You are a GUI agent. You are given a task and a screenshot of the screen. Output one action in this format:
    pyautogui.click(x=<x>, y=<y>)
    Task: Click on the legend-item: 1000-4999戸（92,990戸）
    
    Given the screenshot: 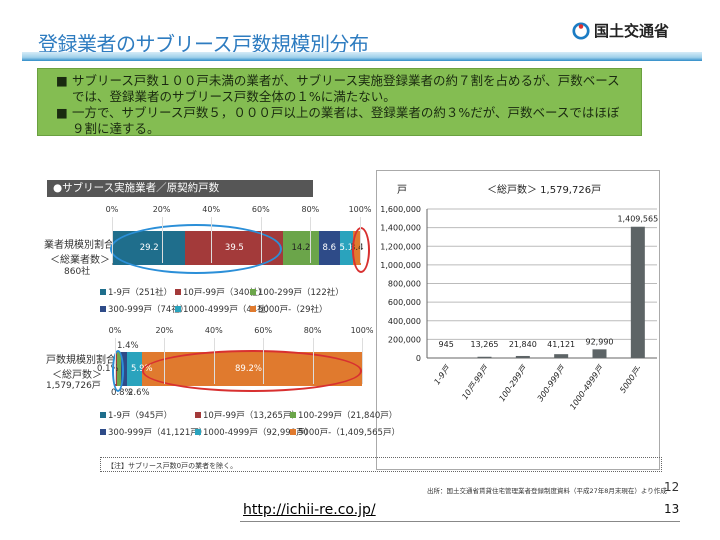 What is the action you would take?
    pyautogui.click(x=254, y=432)
    